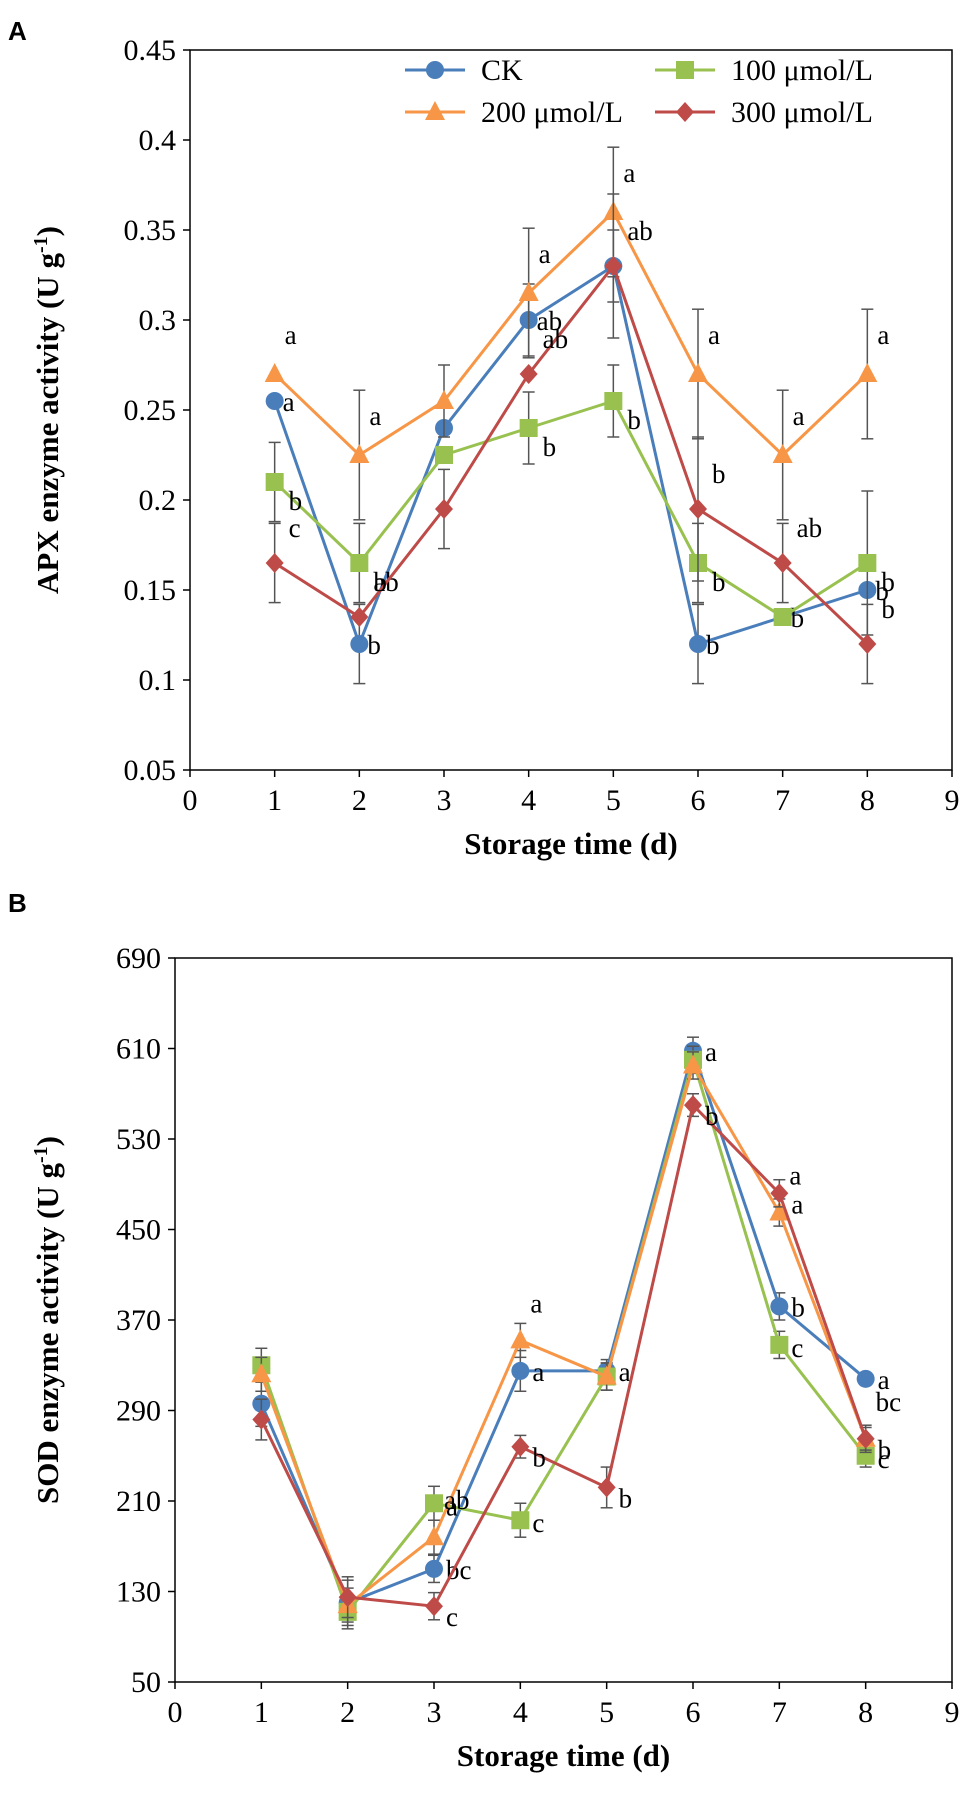 The width and height of the screenshot is (975, 1800). I want to click on chart-a-x-axis-title: Storage time (d), so click(571, 843).